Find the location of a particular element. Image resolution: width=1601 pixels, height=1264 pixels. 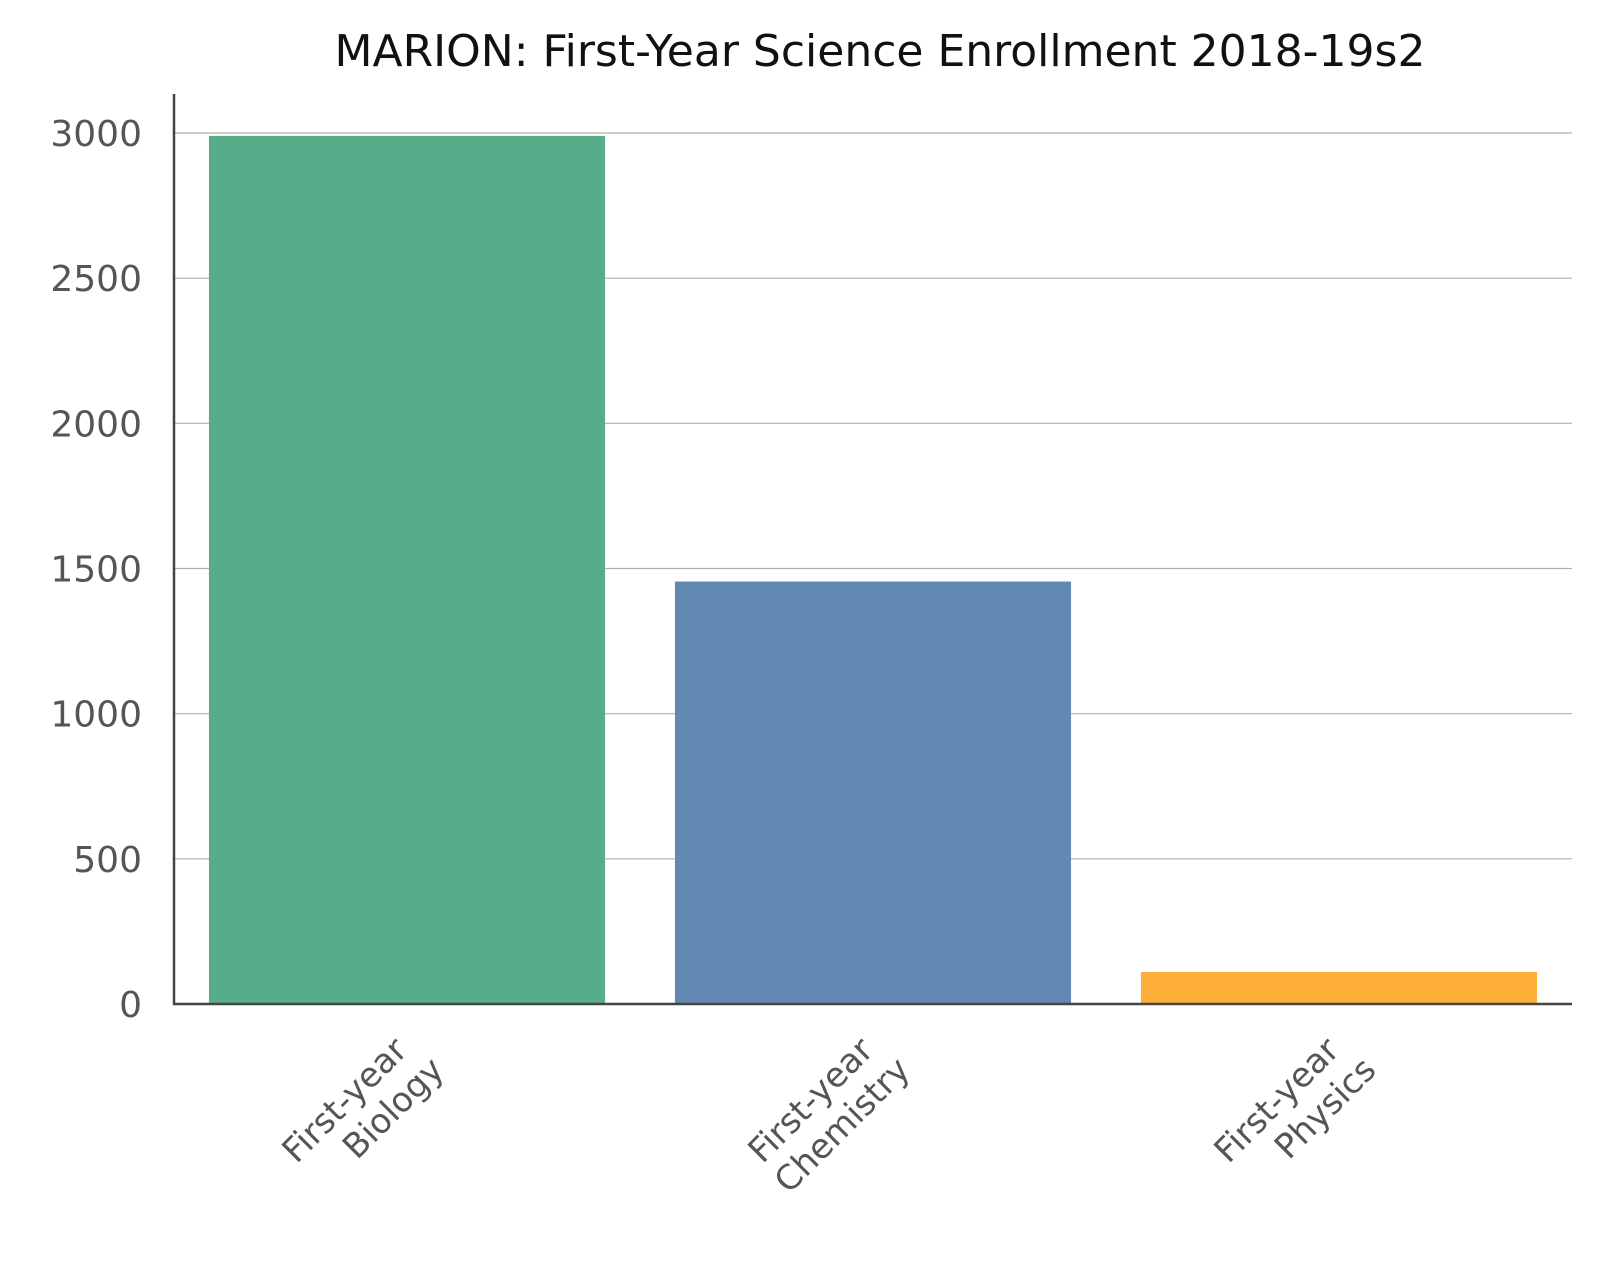

y-tick-label: 1500 is located at coordinates (96, 570).